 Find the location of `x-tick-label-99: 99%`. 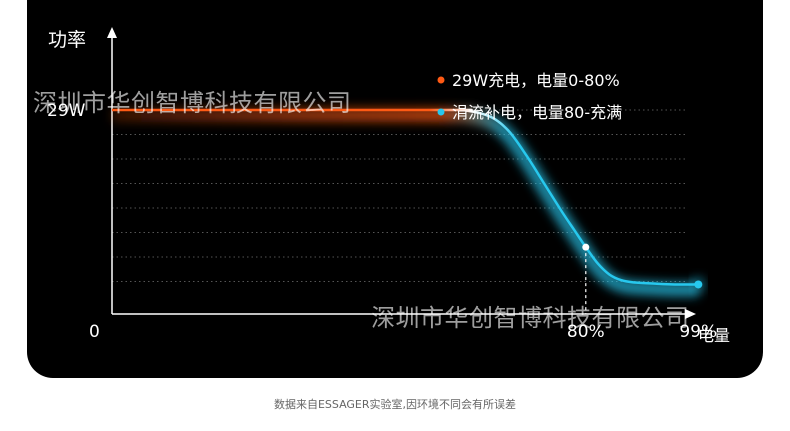

x-tick-label-99: 99% is located at coordinates (698, 332).